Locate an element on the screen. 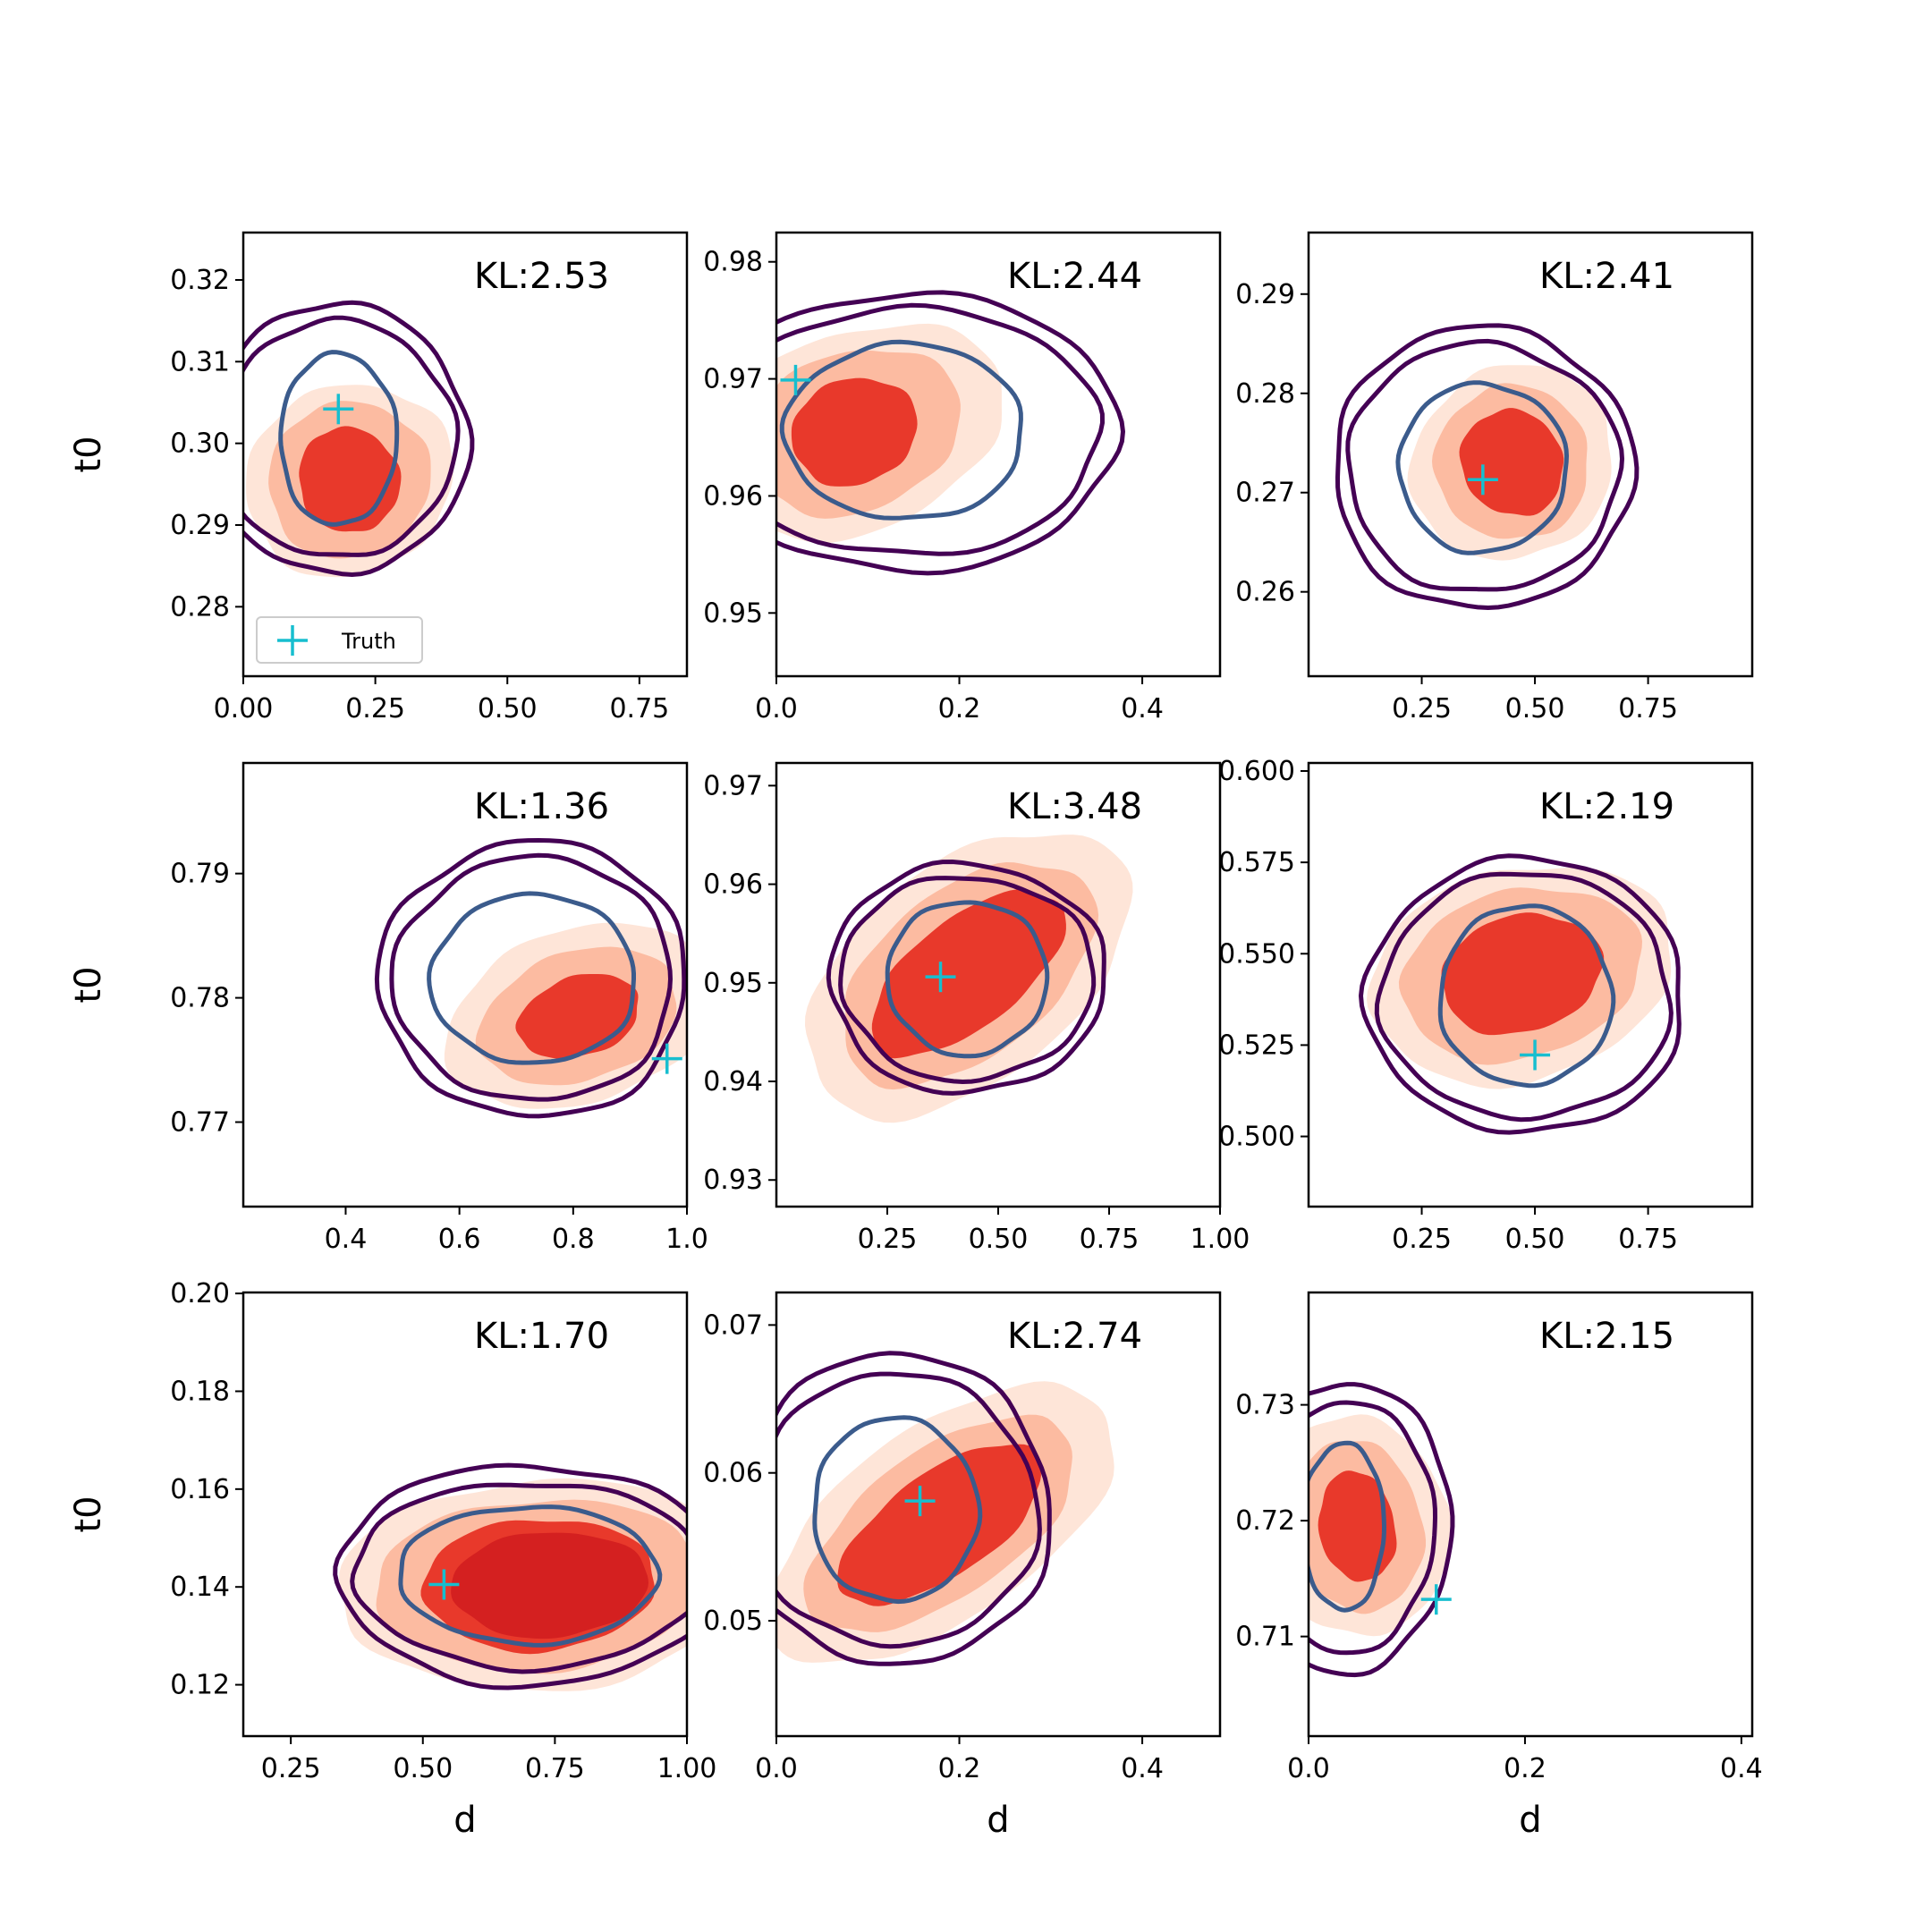 The width and height of the screenshot is (1932, 1932). x-tick-label: 1.00 is located at coordinates (1220, 1239).